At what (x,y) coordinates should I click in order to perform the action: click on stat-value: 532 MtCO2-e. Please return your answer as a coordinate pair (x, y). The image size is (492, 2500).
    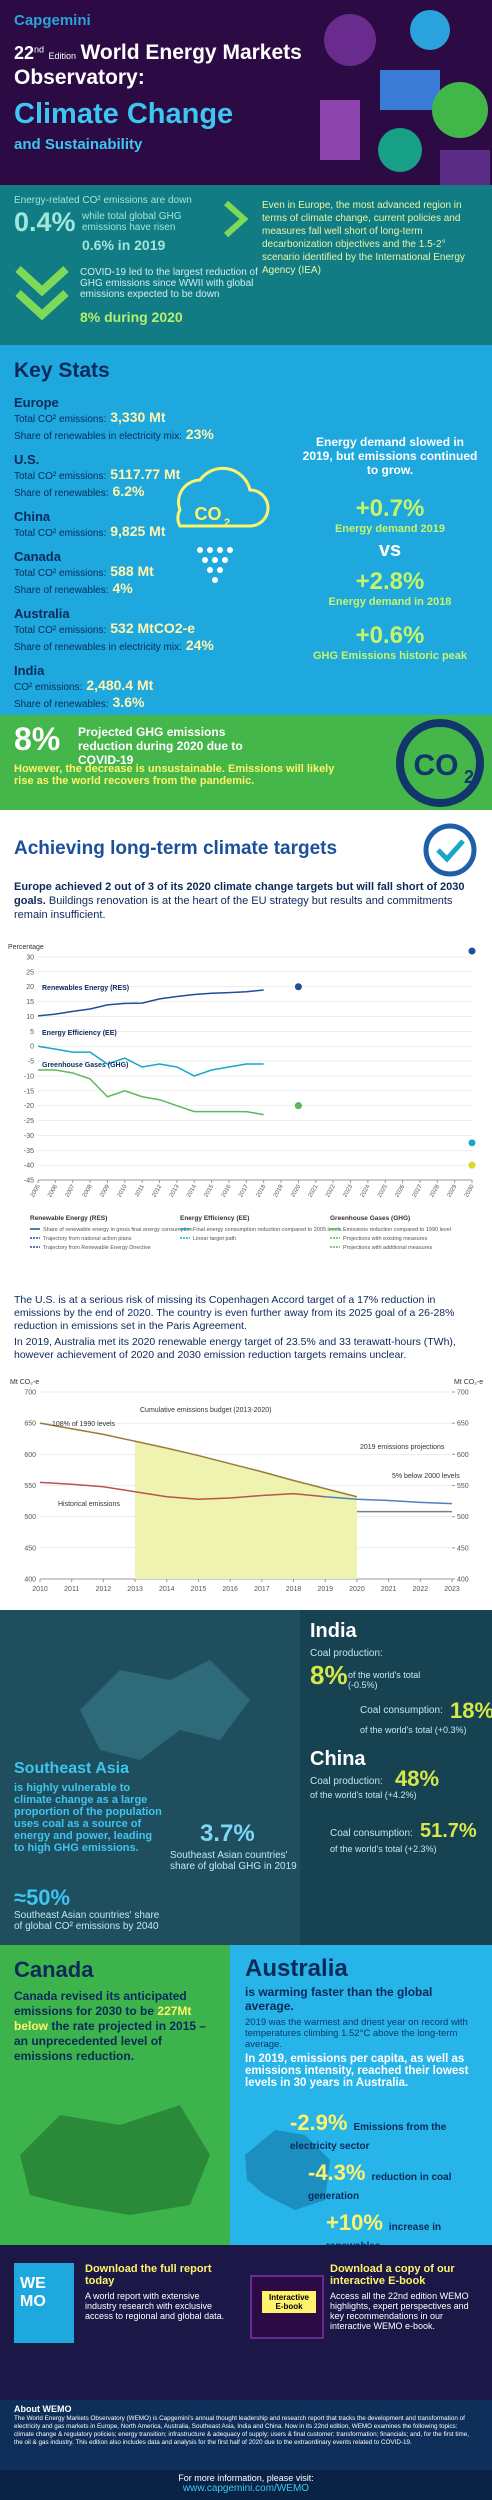
    Looking at the image, I should click on (153, 628).